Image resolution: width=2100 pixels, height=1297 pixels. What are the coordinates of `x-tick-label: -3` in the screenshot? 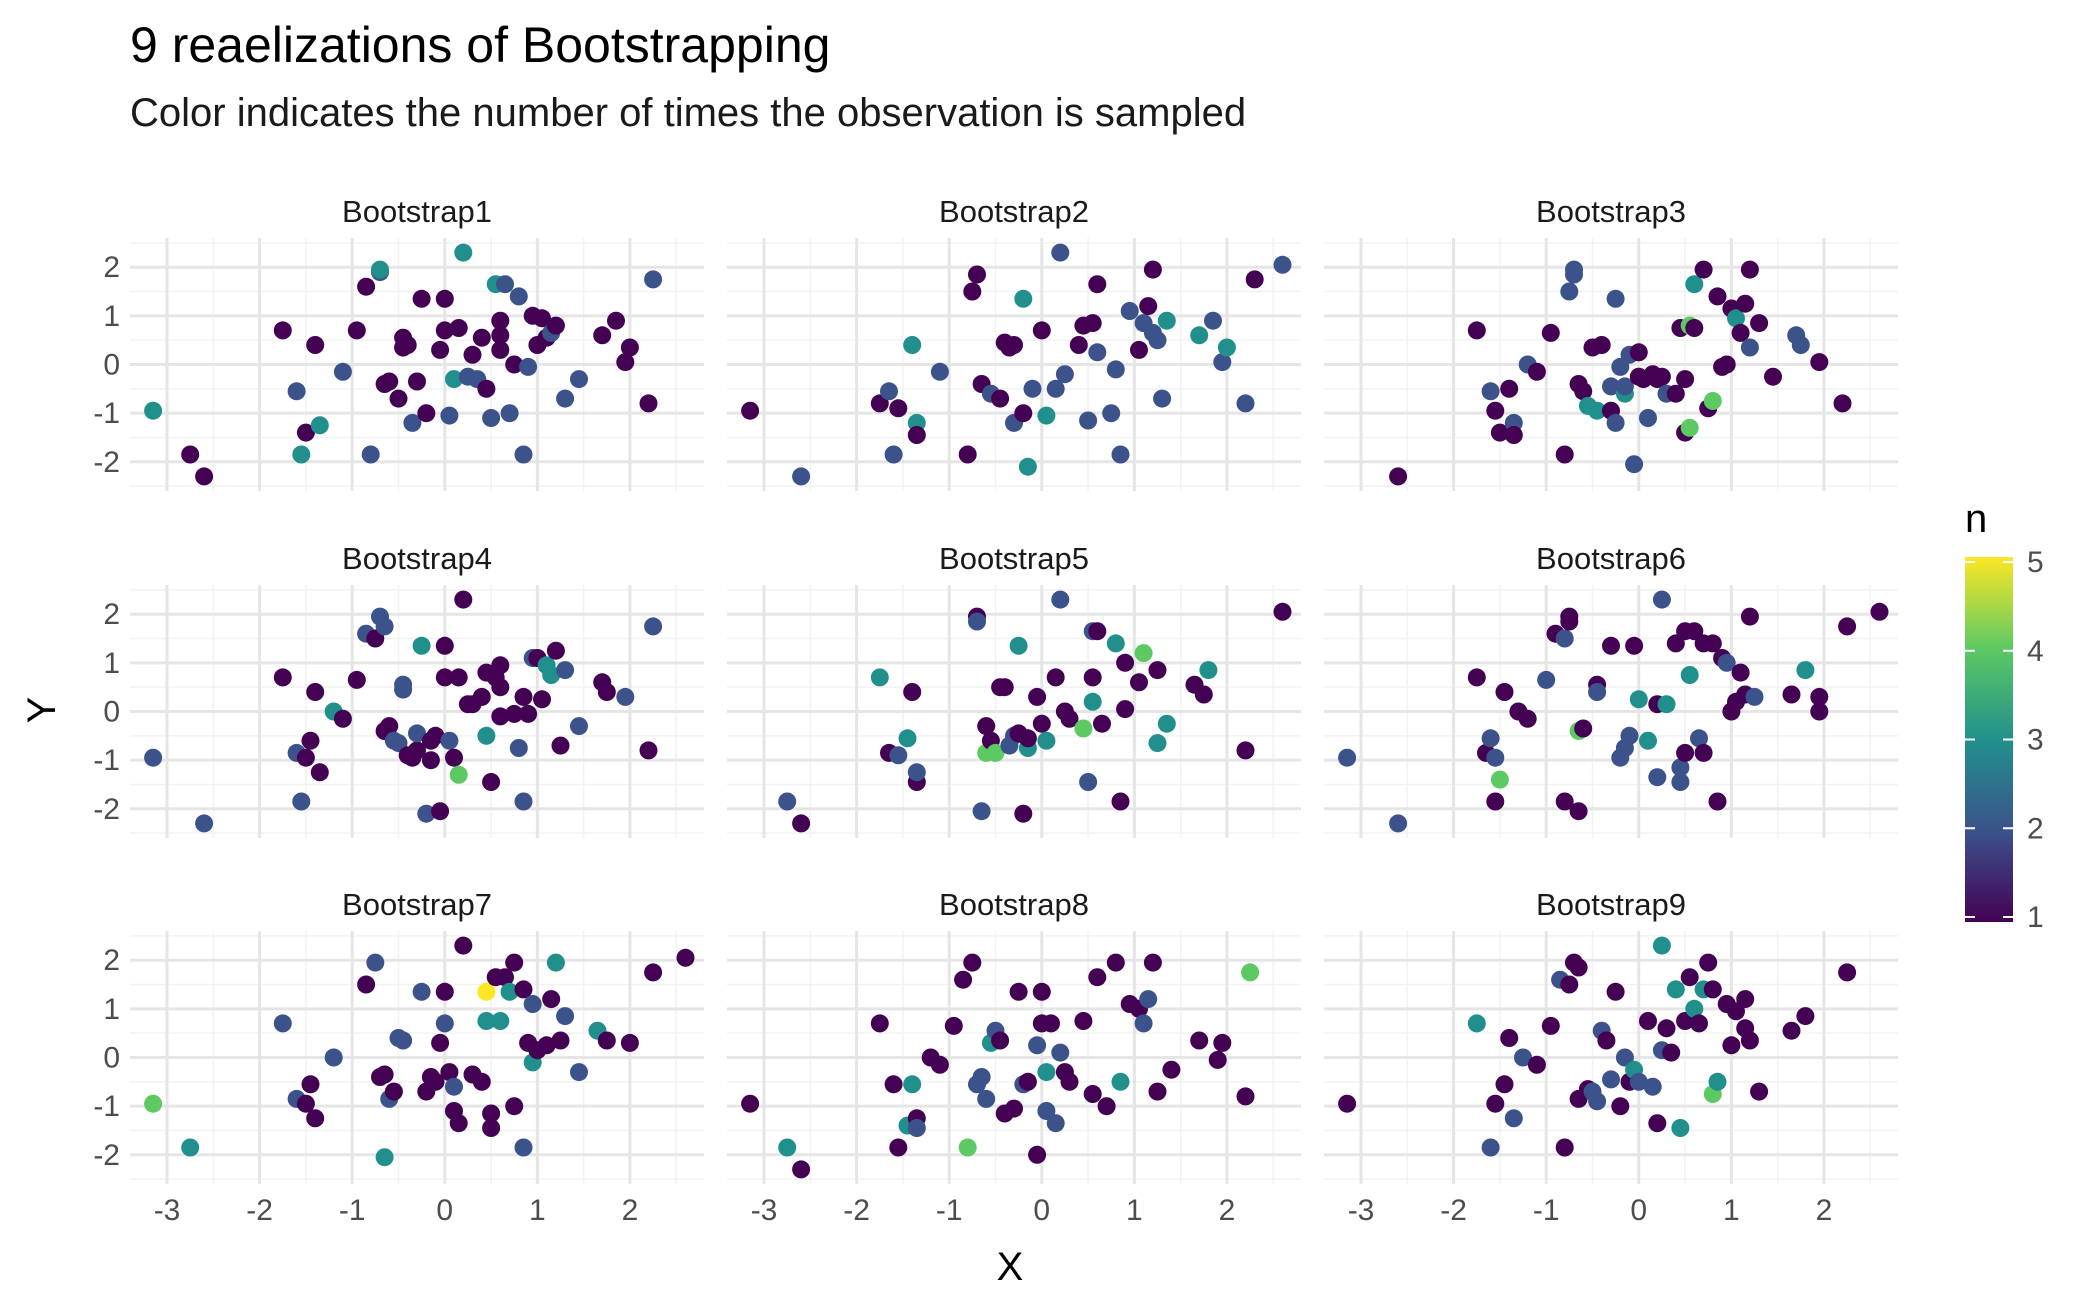 It's located at (1361, 1210).